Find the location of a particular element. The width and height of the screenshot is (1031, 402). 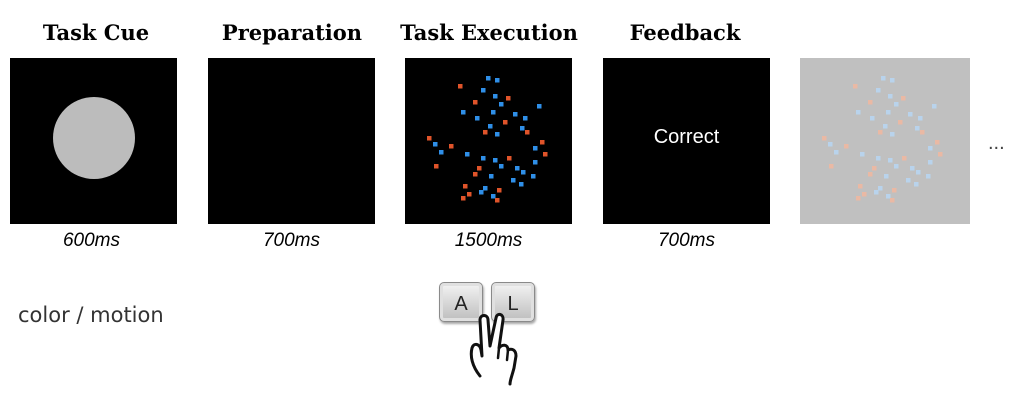

duration-task-cue: 600ms is located at coordinates (91, 240).